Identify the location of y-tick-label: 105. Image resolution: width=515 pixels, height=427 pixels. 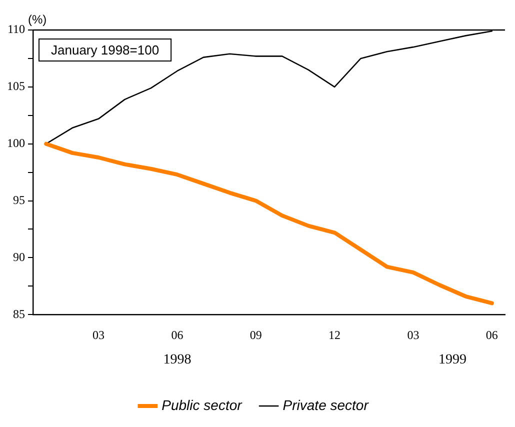
(16, 86).